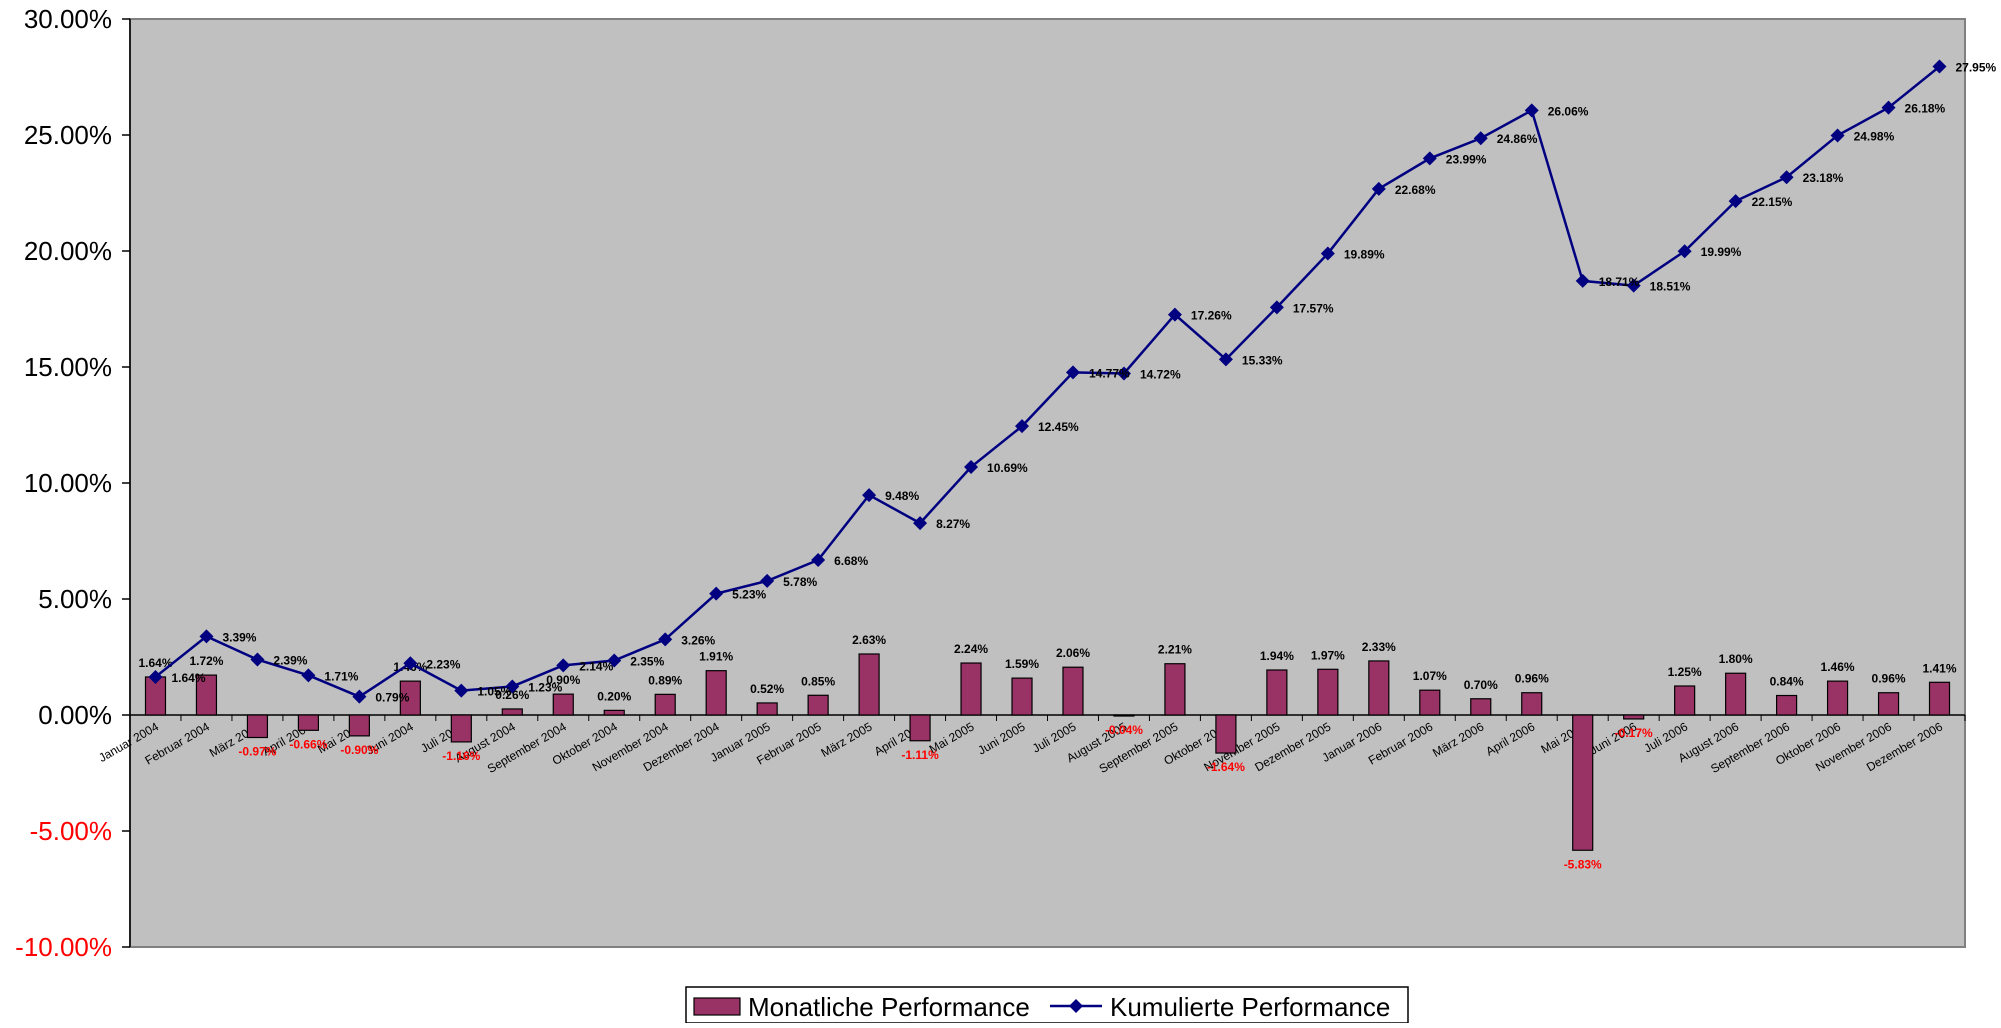  What do you see at coordinates (1583, 864) in the screenshot?
I see `bar-label-mai-2006: -5.83%` at bounding box center [1583, 864].